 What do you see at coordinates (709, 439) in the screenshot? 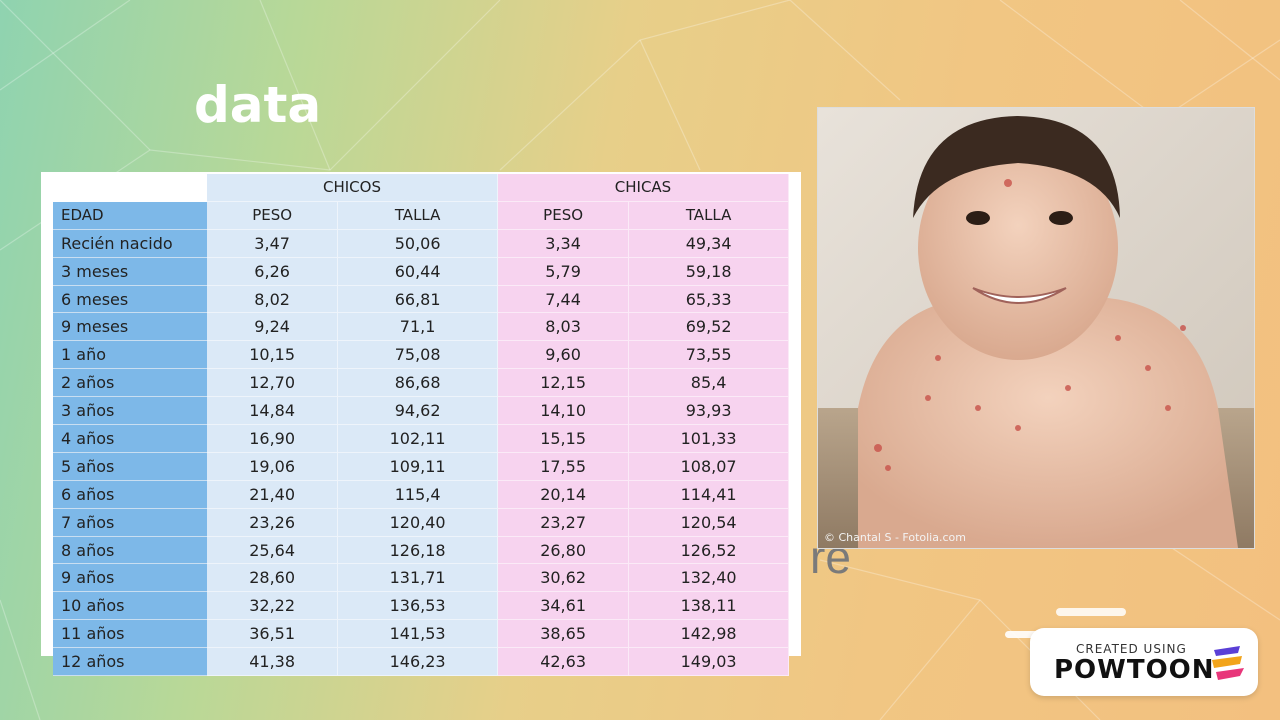
I see `girls-height-cell: 101,33` at bounding box center [709, 439].